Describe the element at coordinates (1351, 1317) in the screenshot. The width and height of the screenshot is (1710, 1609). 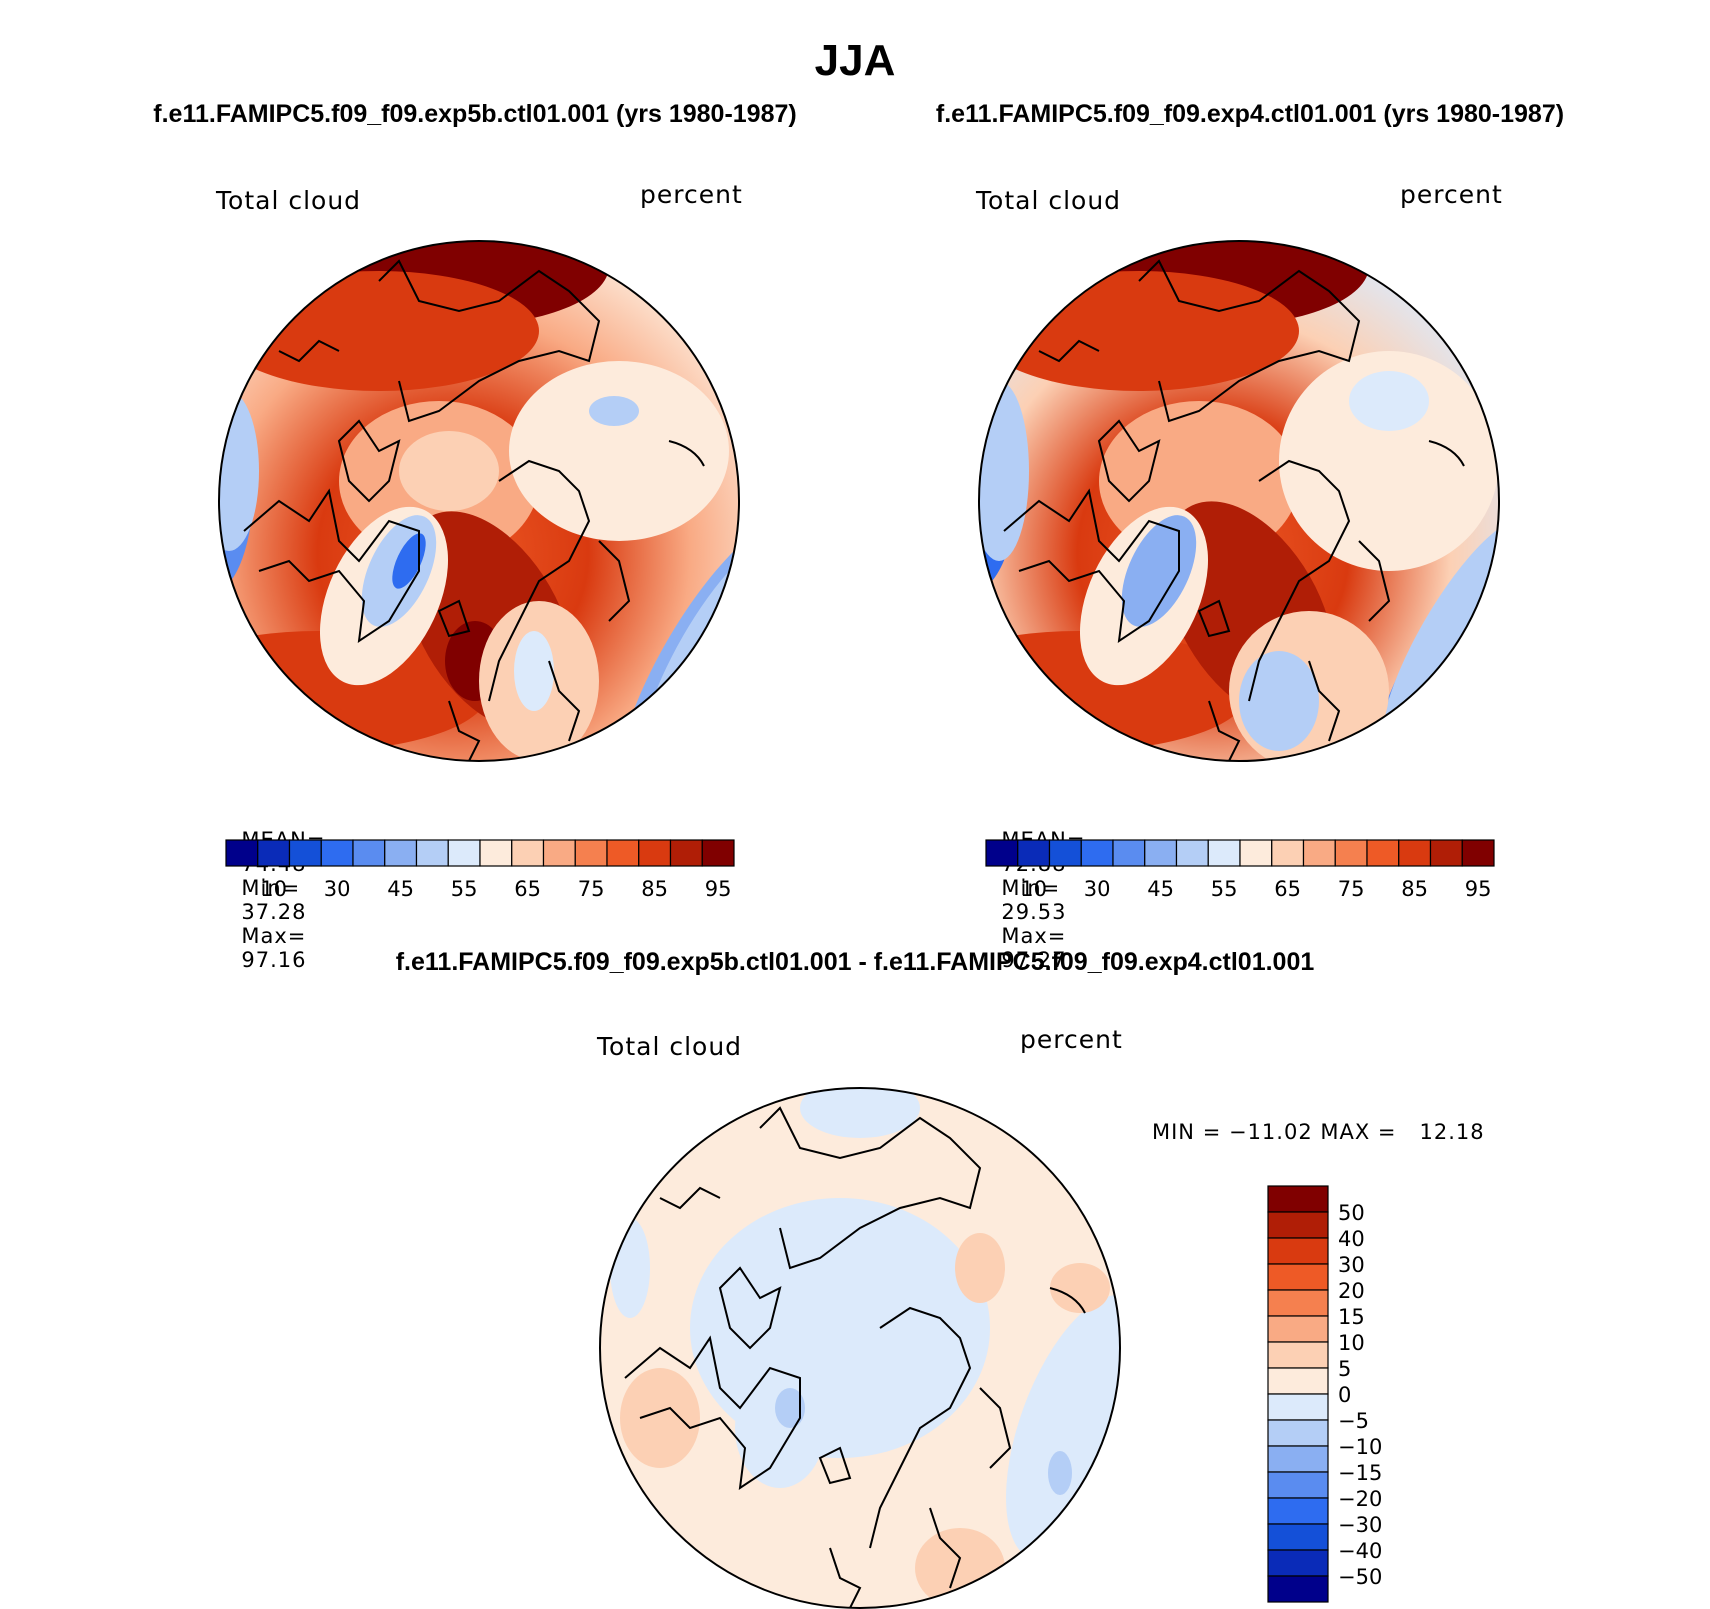
I see `colorbar-difference-tick-label: 15` at that location.